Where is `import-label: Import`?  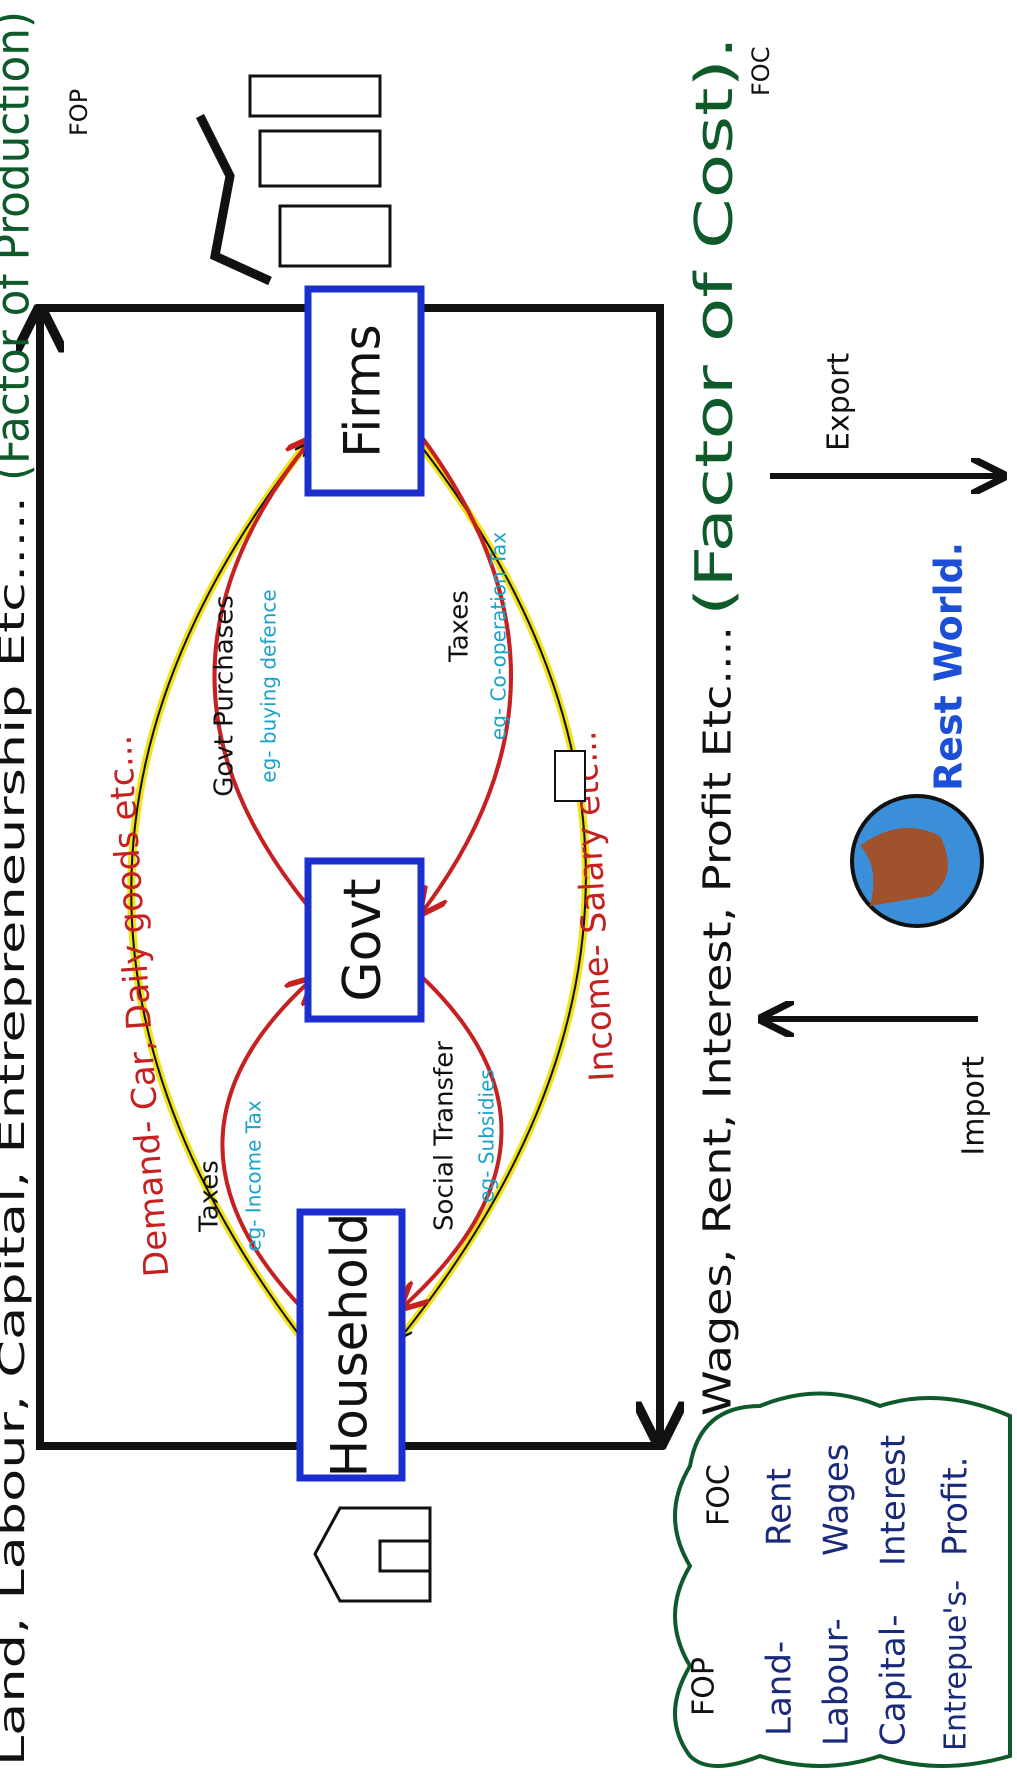 import-label: Import is located at coordinates (974, 1106).